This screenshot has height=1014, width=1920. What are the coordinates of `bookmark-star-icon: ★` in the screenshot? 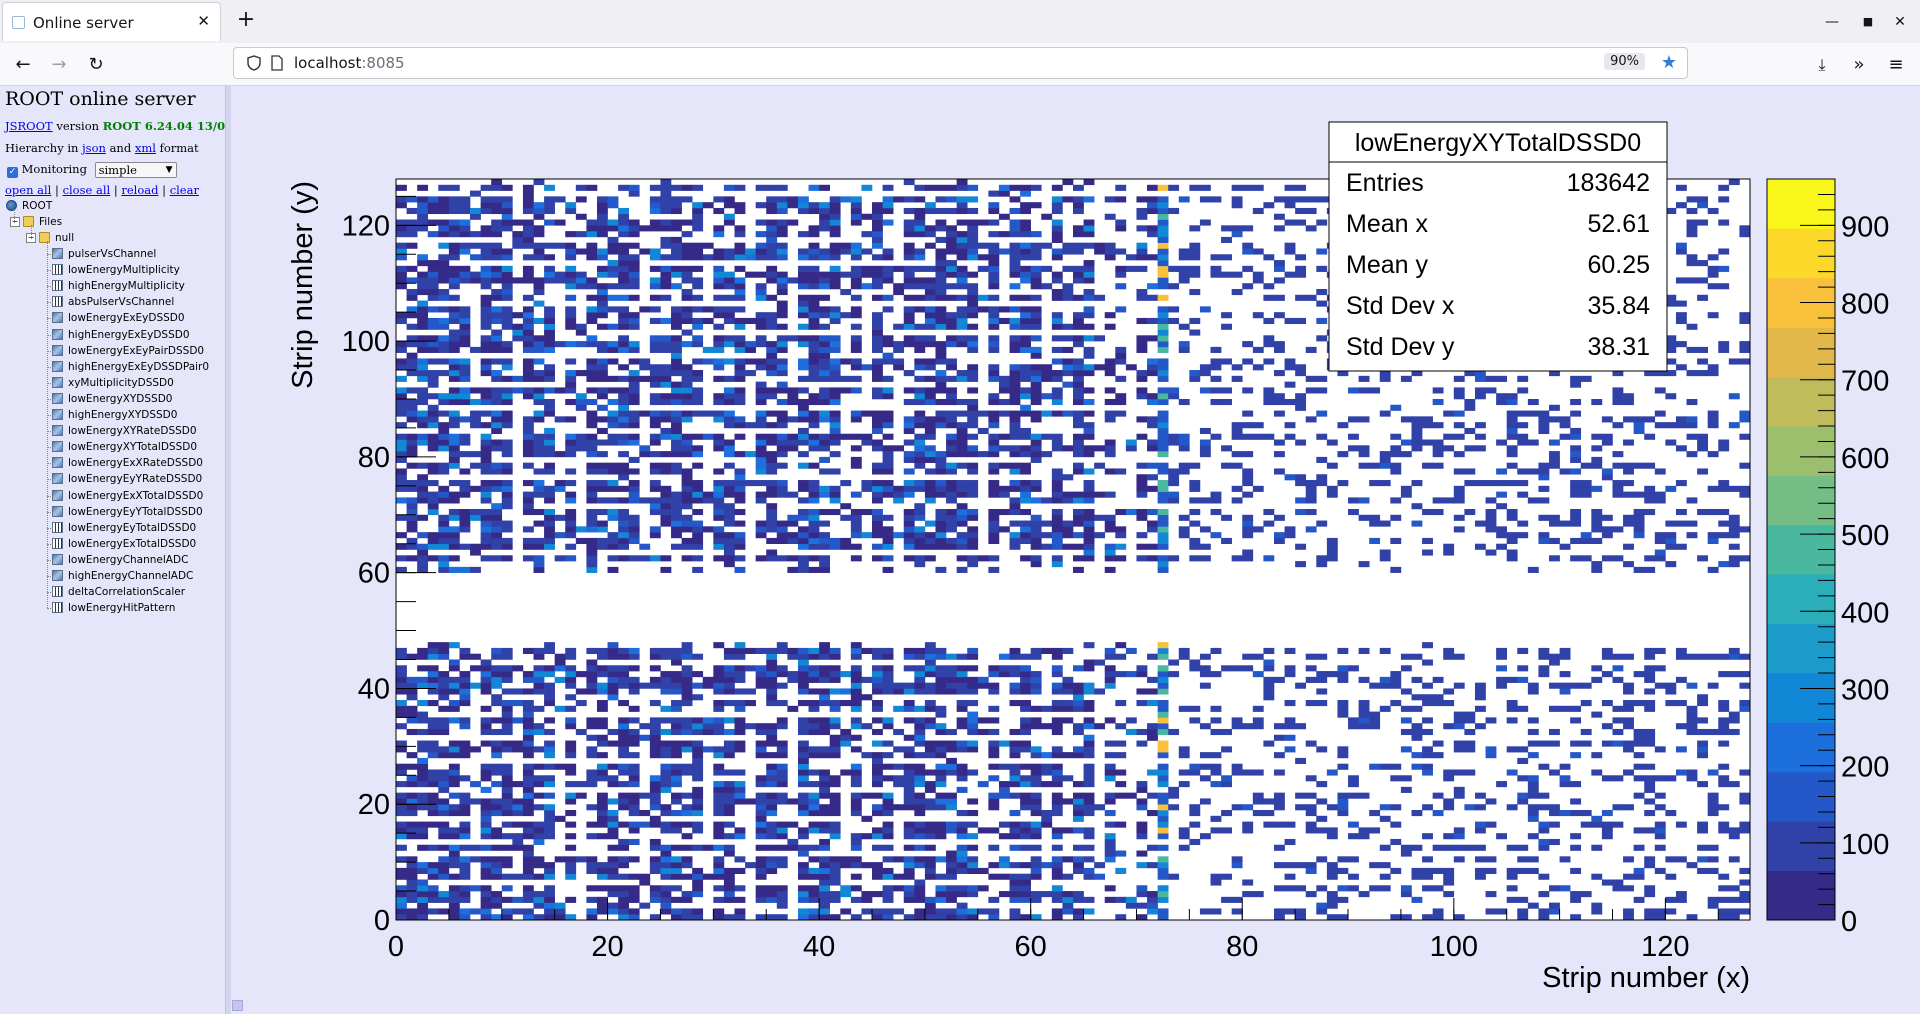 It's located at (1668, 62).